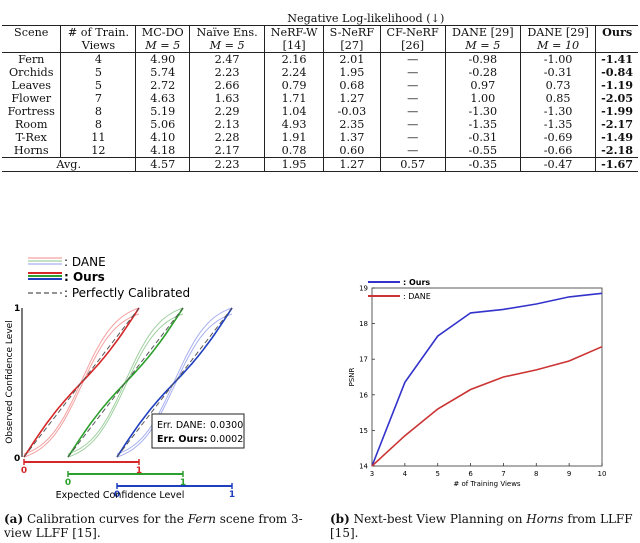 This screenshot has height=543, width=640. Describe the element at coordinates (227, 111) in the screenshot. I see `table-cell: 2.29` at that location.